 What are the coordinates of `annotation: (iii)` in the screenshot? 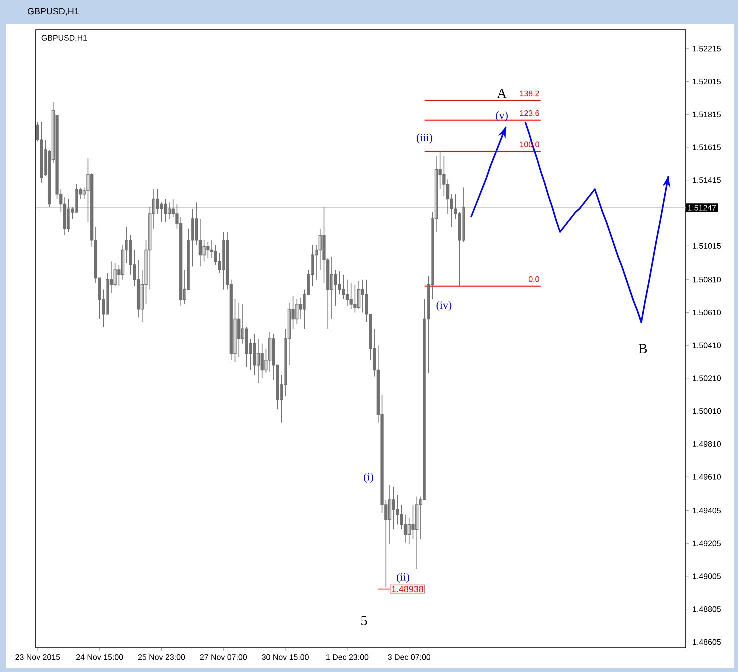 It's located at (424, 139).